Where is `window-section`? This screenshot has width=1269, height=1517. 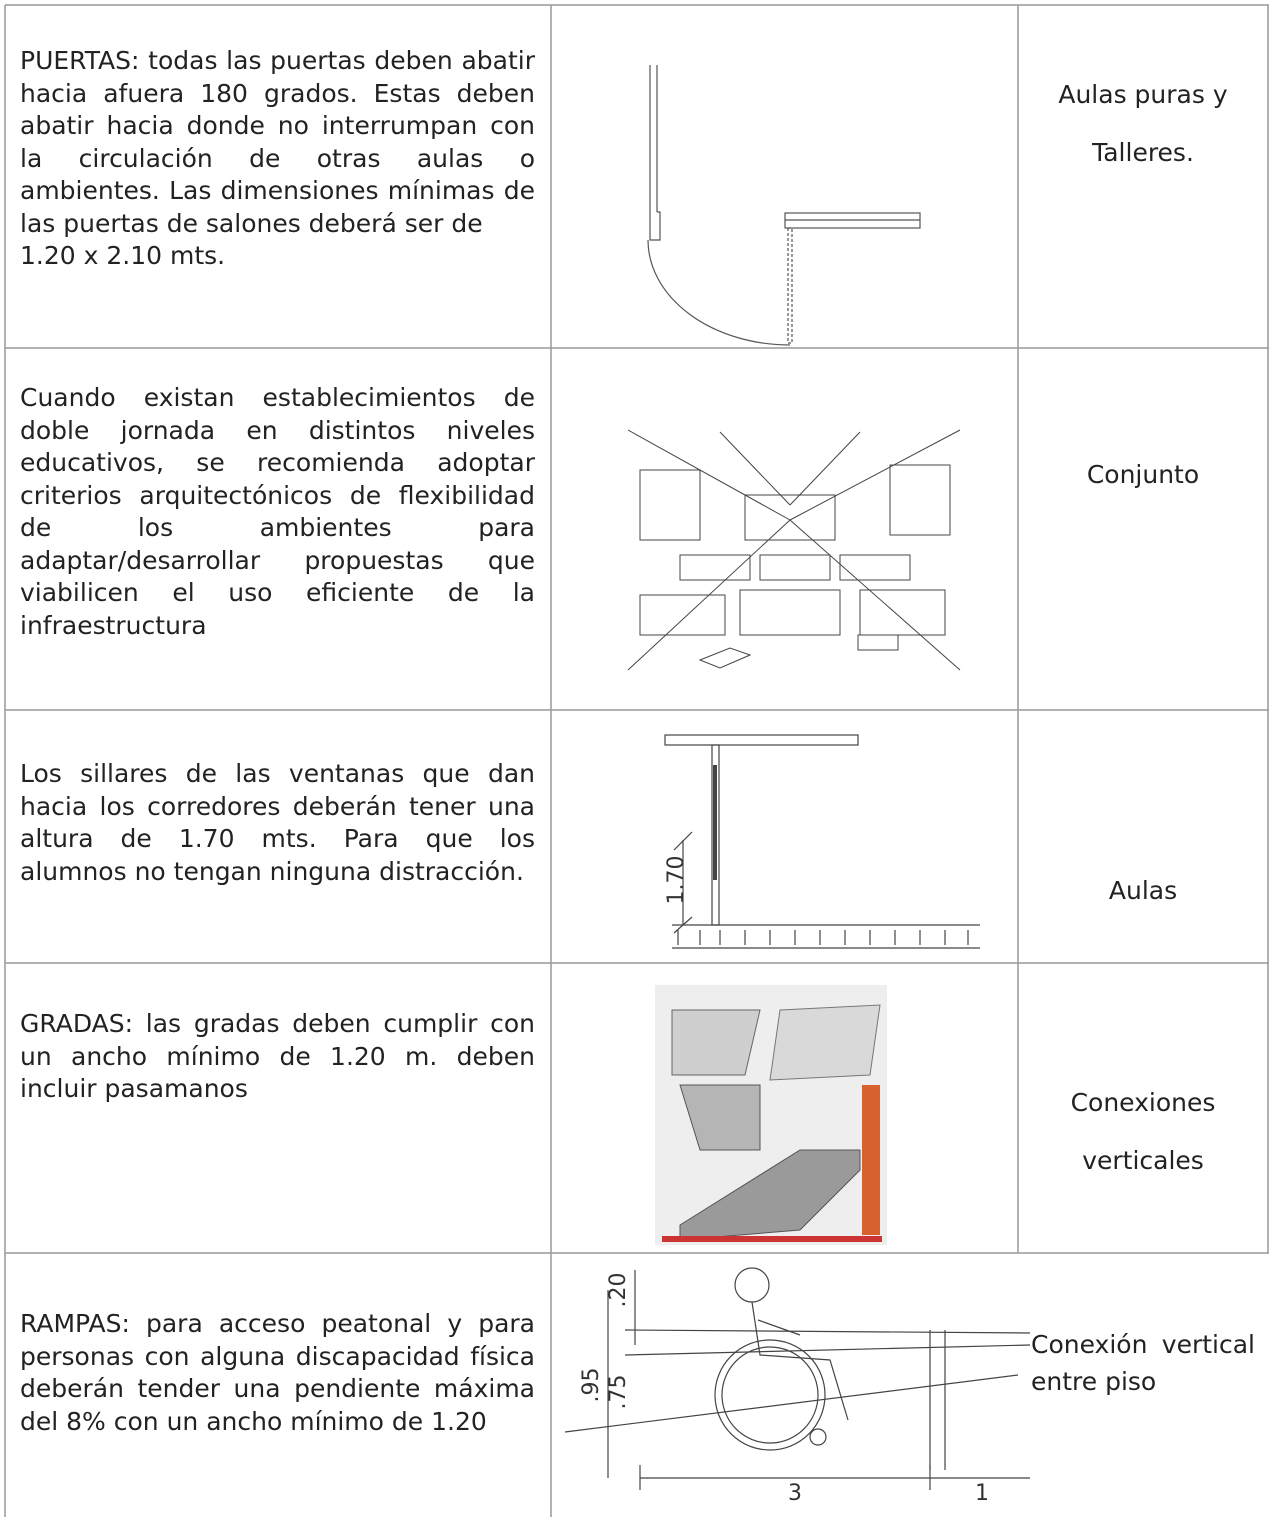 window-section is located at coordinates (822, 841).